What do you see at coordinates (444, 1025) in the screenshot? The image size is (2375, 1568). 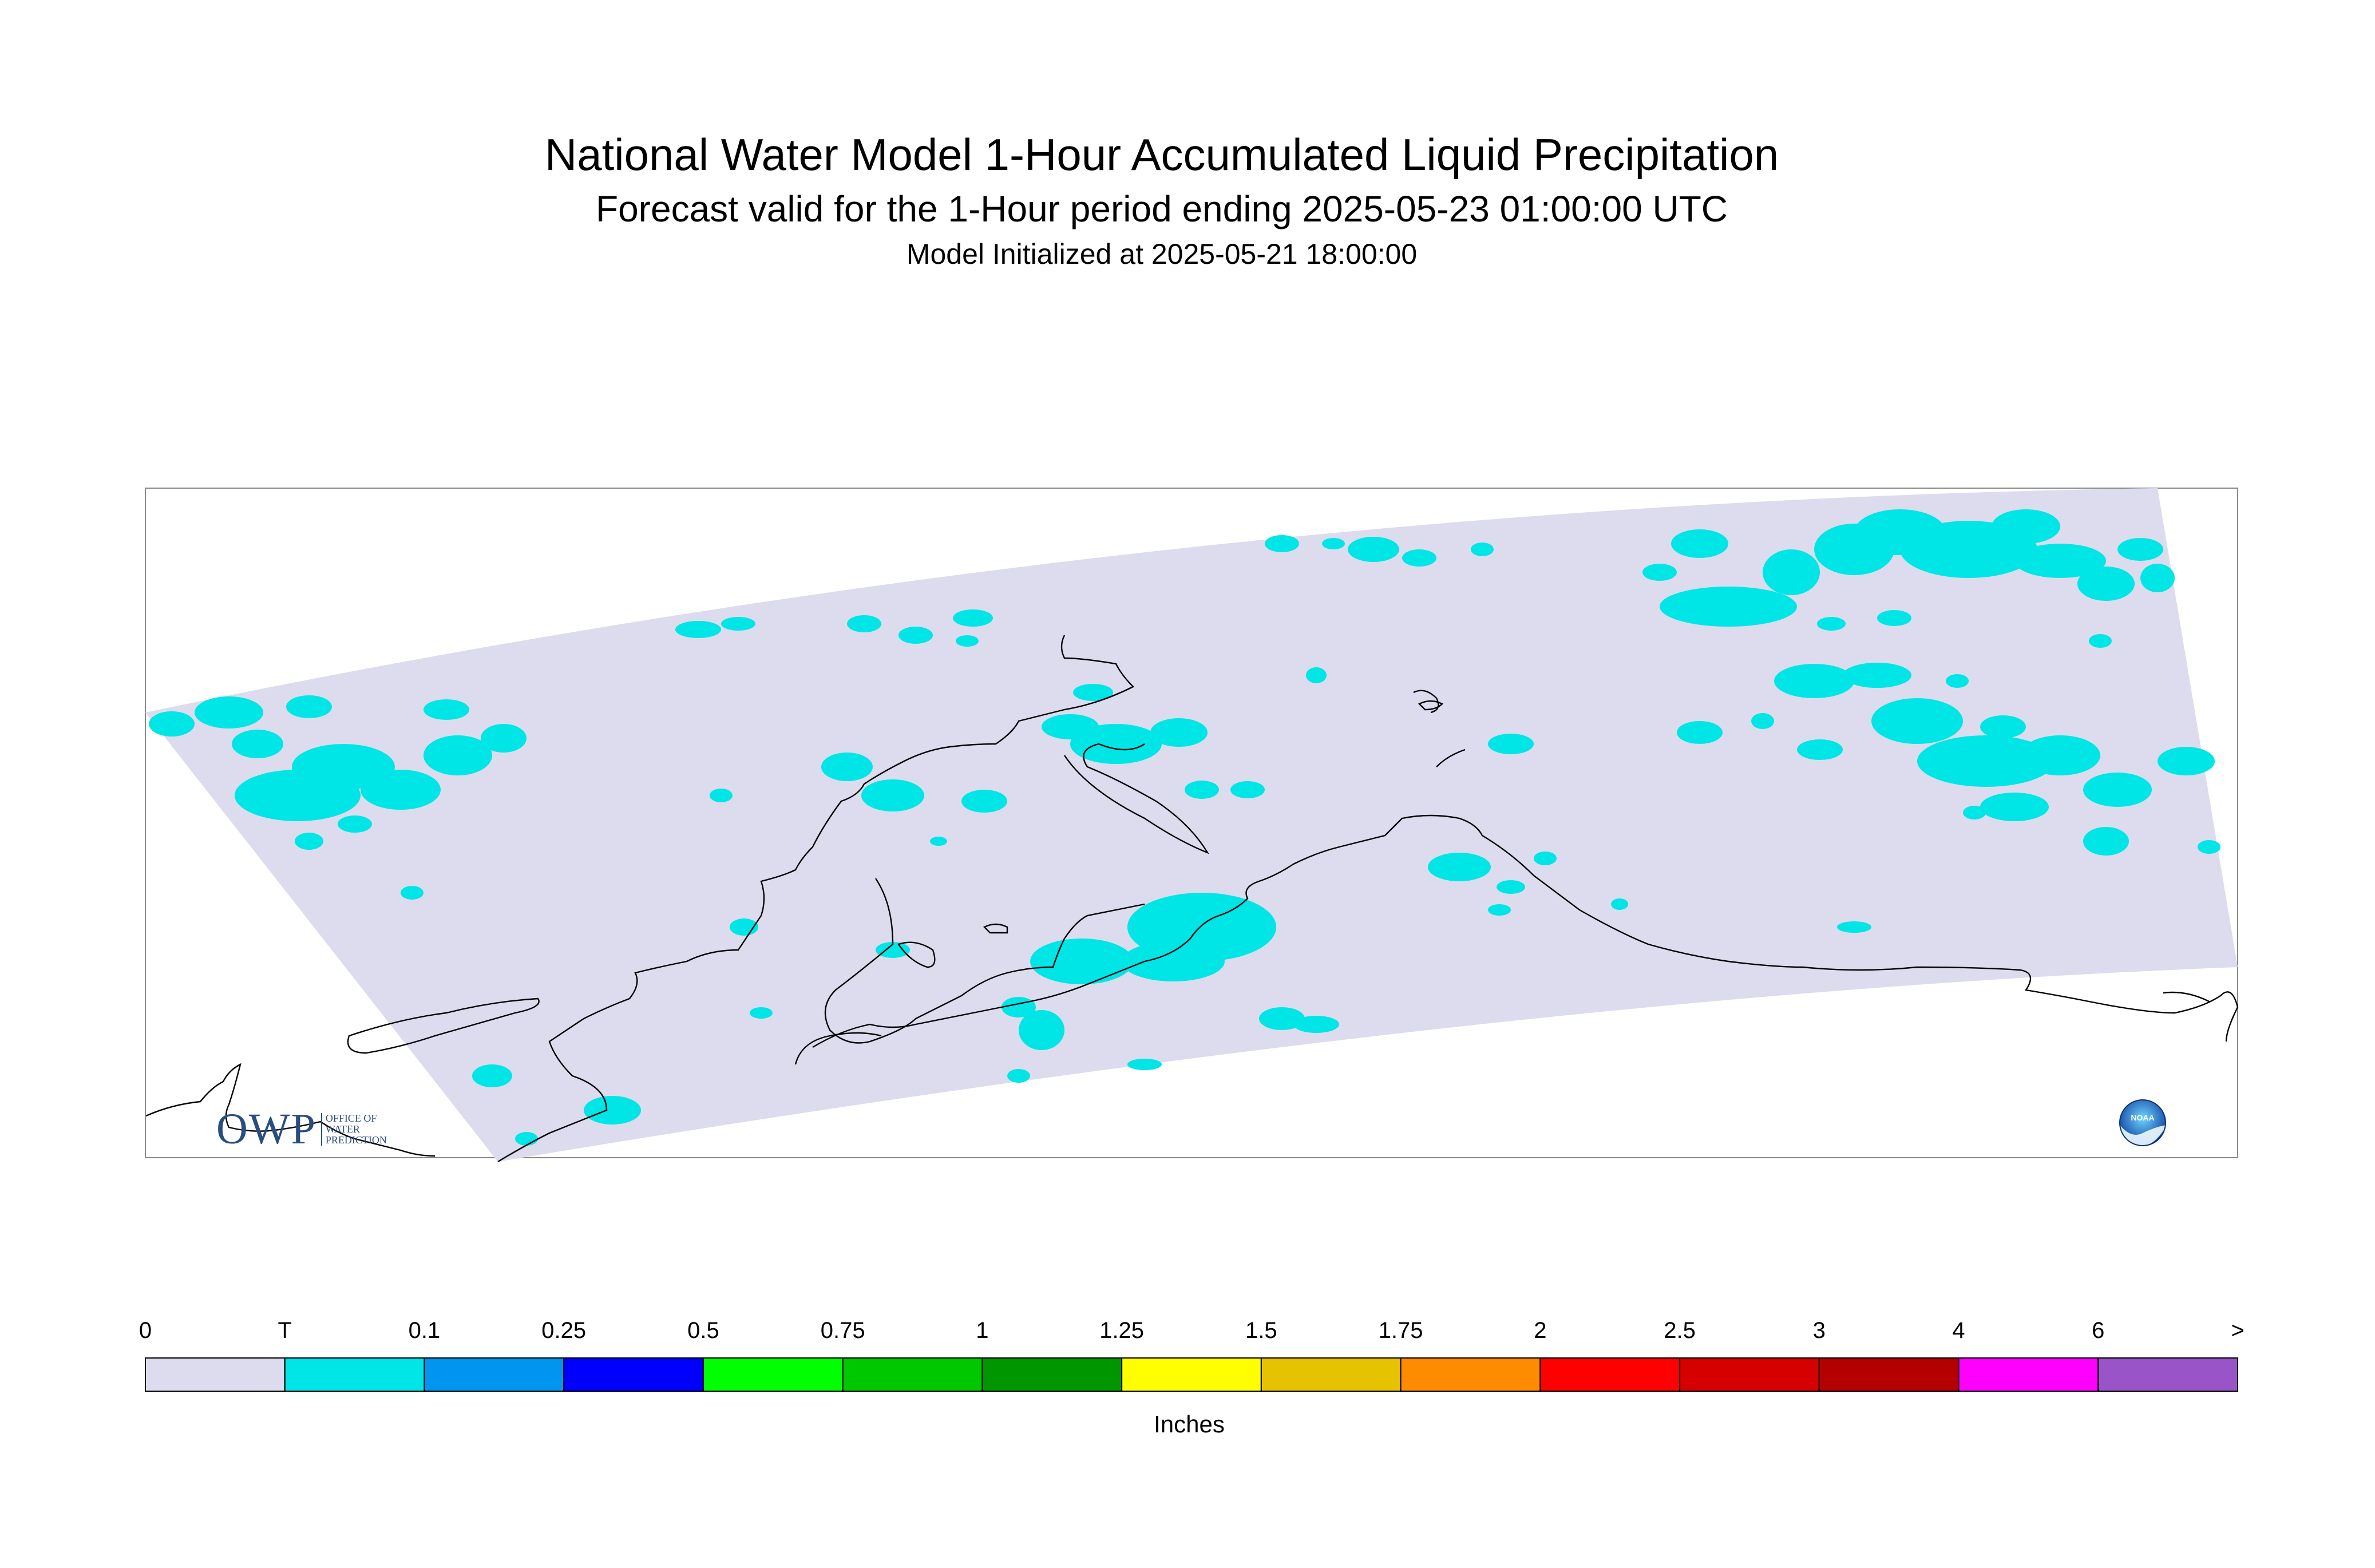 I see `island-st-lawrence` at bounding box center [444, 1025].